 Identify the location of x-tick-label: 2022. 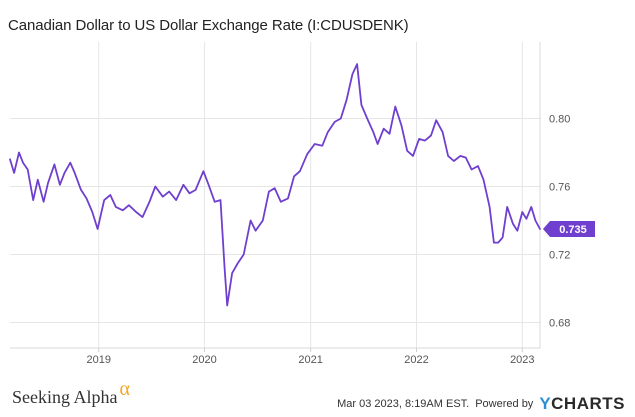
(416, 360).